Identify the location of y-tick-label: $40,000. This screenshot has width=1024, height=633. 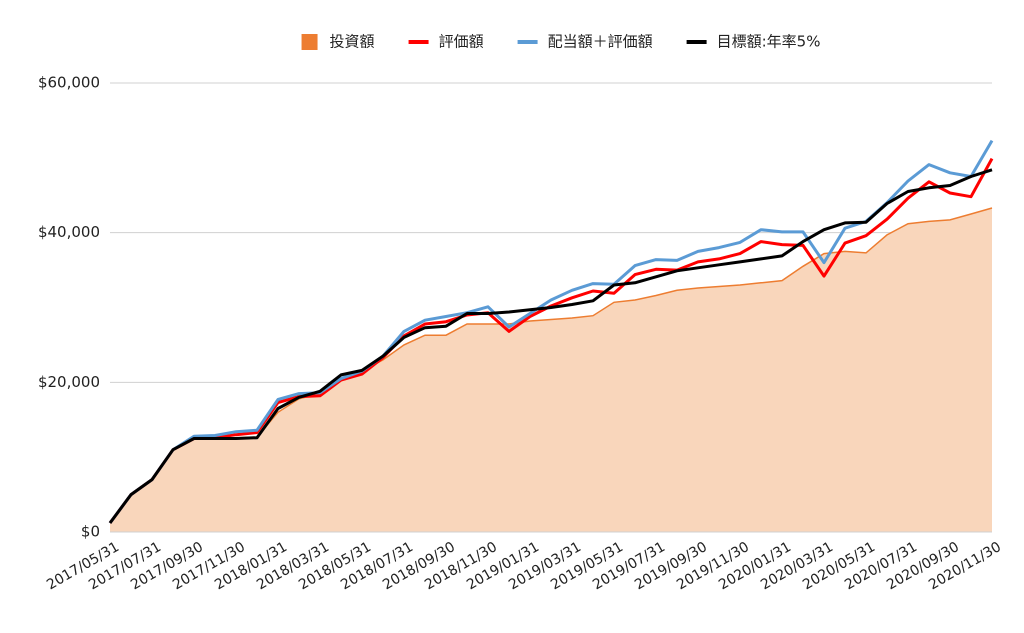
(69, 232).